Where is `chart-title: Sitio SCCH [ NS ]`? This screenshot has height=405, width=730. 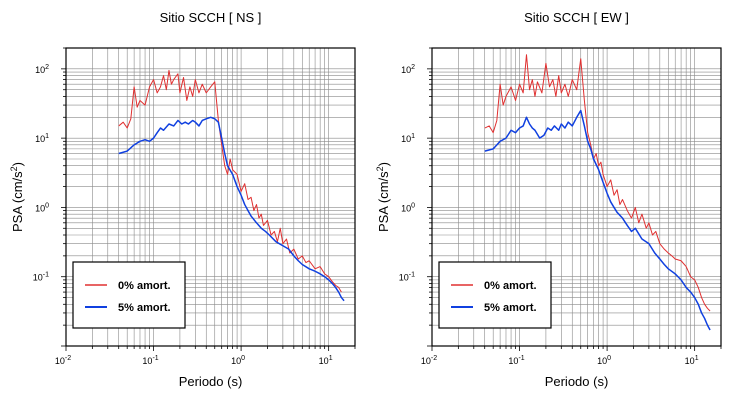 chart-title: Sitio SCCH [ NS ] is located at coordinates (211, 17).